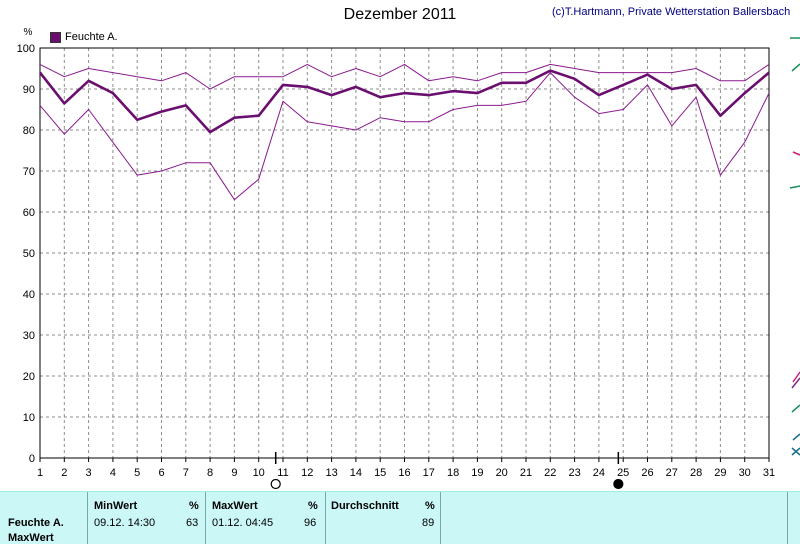 Image resolution: width=800 pixels, height=544 pixels. Describe the element at coordinates (282, 473) in the screenshot. I see `x-tick-label: 11` at that location.